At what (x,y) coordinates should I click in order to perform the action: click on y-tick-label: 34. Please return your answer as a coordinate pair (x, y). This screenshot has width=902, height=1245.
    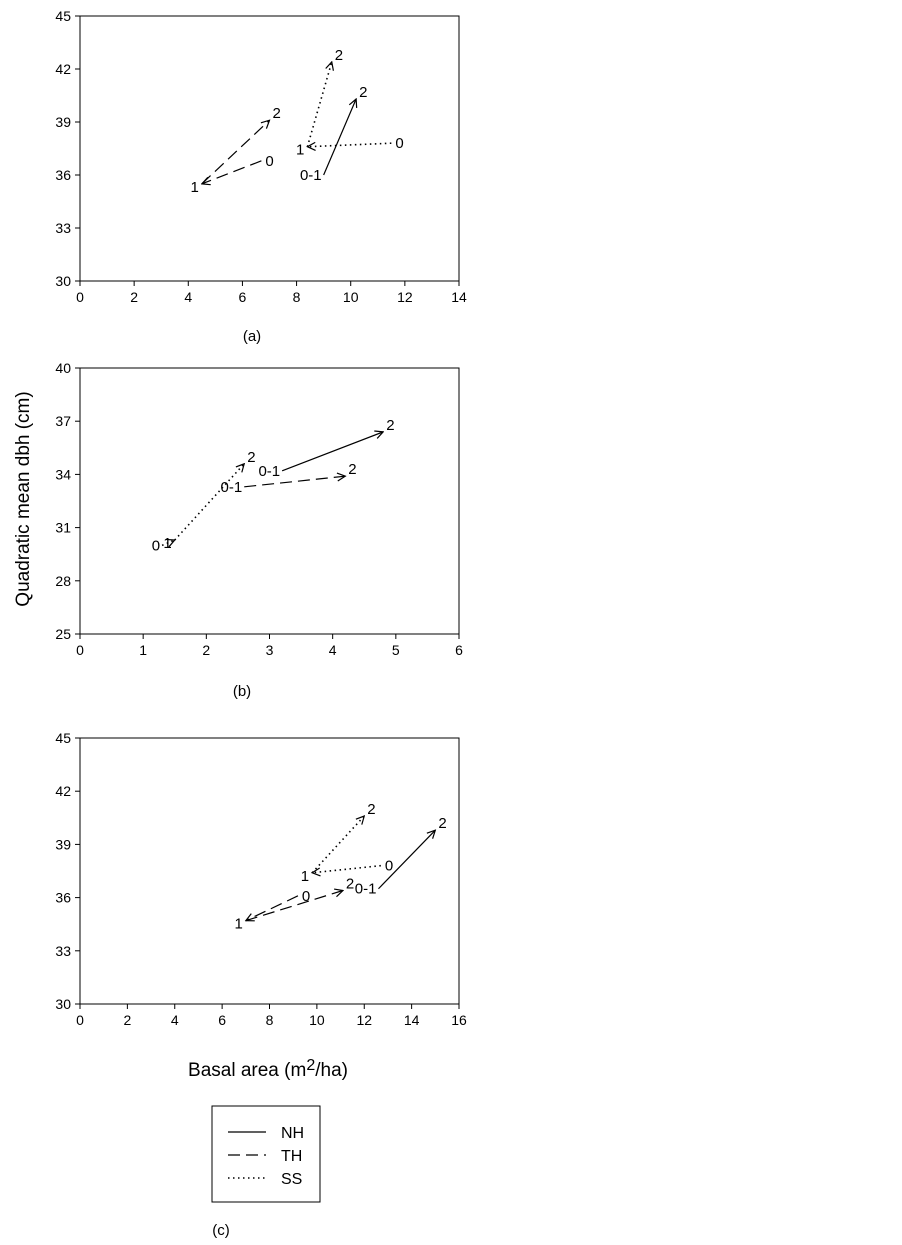
    Looking at the image, I should click on (63, 474).